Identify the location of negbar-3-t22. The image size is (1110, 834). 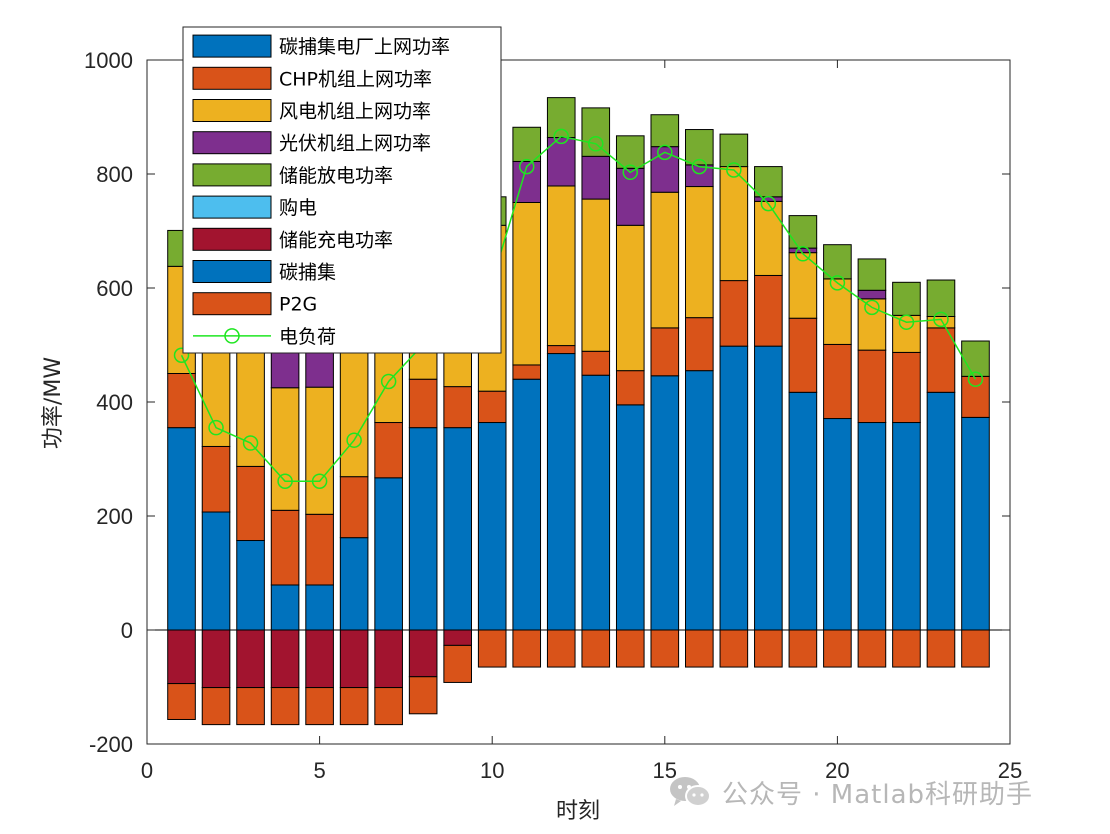
(906, 648).